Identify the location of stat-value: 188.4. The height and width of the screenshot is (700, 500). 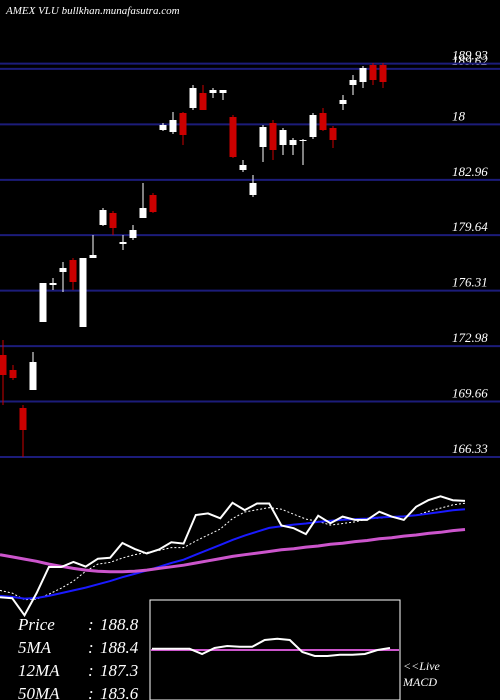
(119, 647).